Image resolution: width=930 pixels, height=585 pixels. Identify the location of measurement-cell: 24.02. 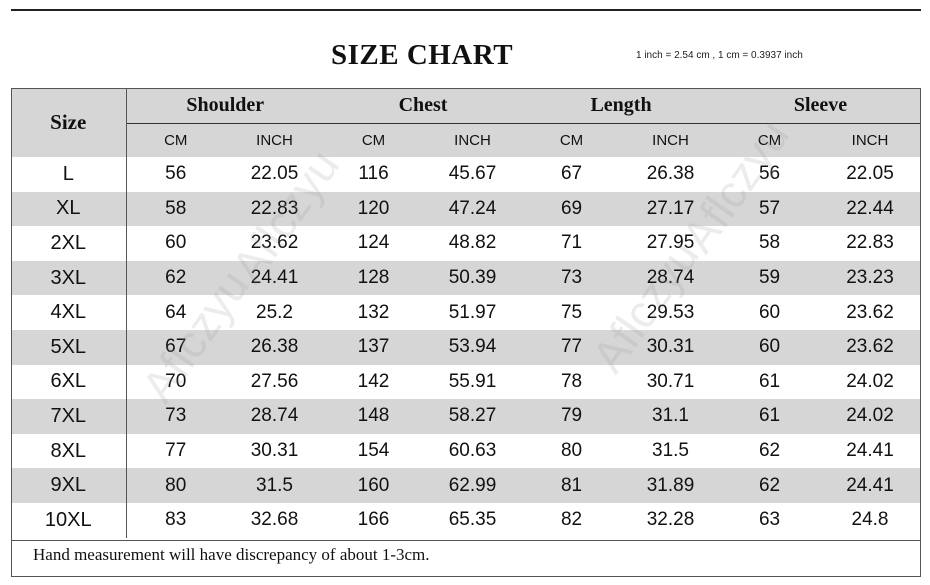
(870, 416).